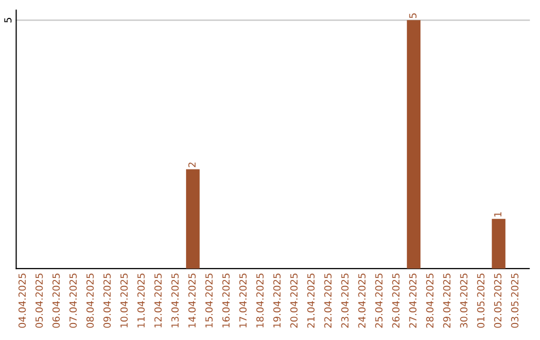 The height and width of the screenshot is (340, 540). Describe the element at coordinates (209, 301) in the screenshot. I see `x-tick-label: 15.04.2025` at that location.